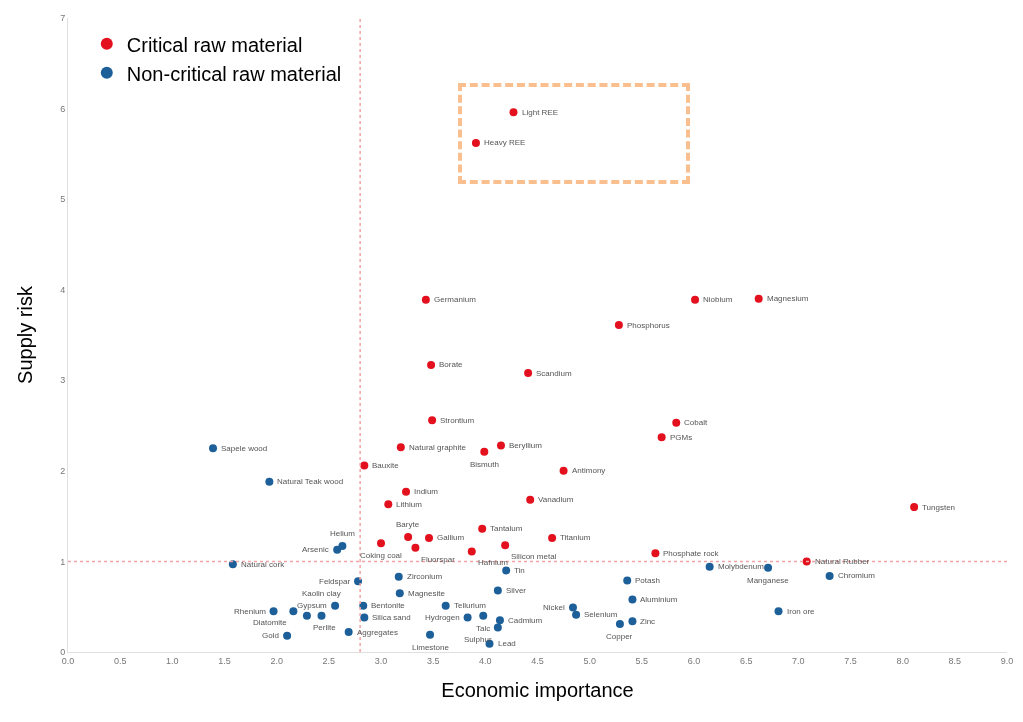  What do you see at coordinates (554, 607) in the screenshot?
I see `annotation: Nickel` at bounding box center [554, 607].